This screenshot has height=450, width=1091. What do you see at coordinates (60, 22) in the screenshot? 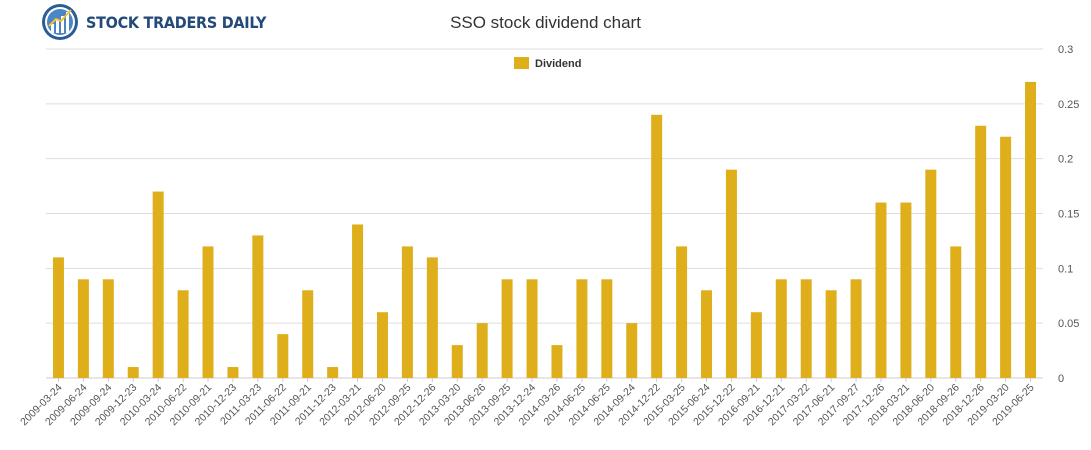
I see `logo-globe-icon` at bounding box center [60, 22].